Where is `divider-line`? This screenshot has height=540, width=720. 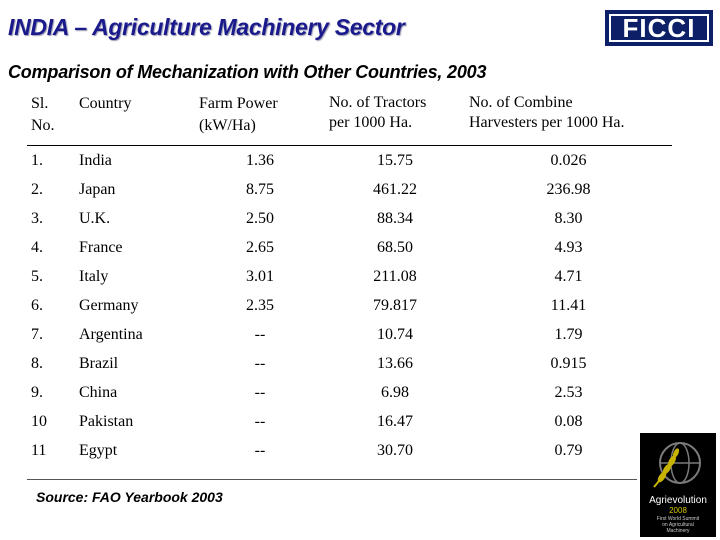
divider-line is located at coordinates (332, 479).